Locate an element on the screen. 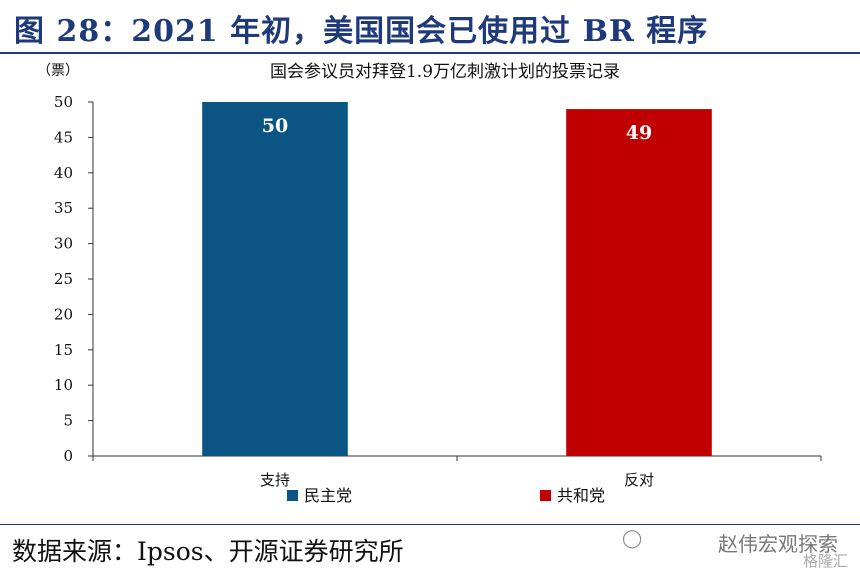  y-tick-label: 5 is located at coordinates (68, 421).